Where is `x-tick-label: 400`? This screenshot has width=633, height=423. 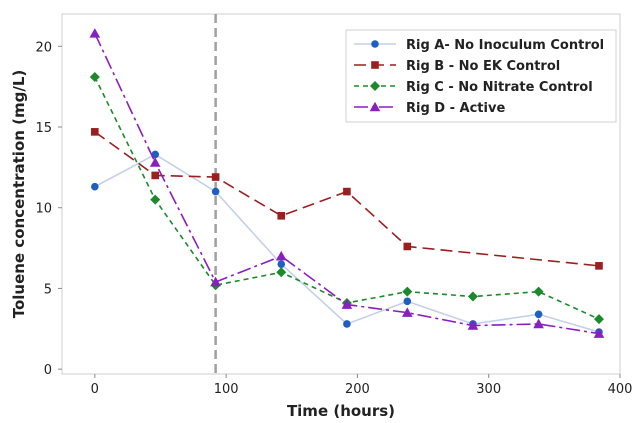
x-tick-label: 400 is located at coordinates (620, 389).